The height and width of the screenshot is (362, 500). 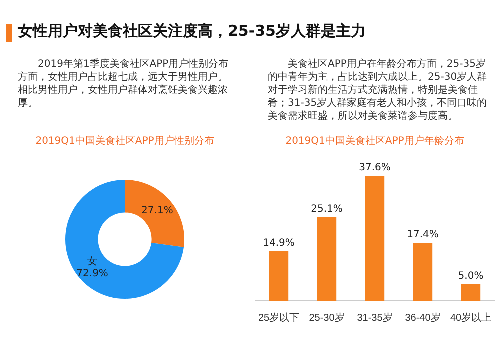 What do you see at coordinates (327, 318) in the screenshot?
I see `x-tick-label: 25-30岁` at bounding box center [327, 318].